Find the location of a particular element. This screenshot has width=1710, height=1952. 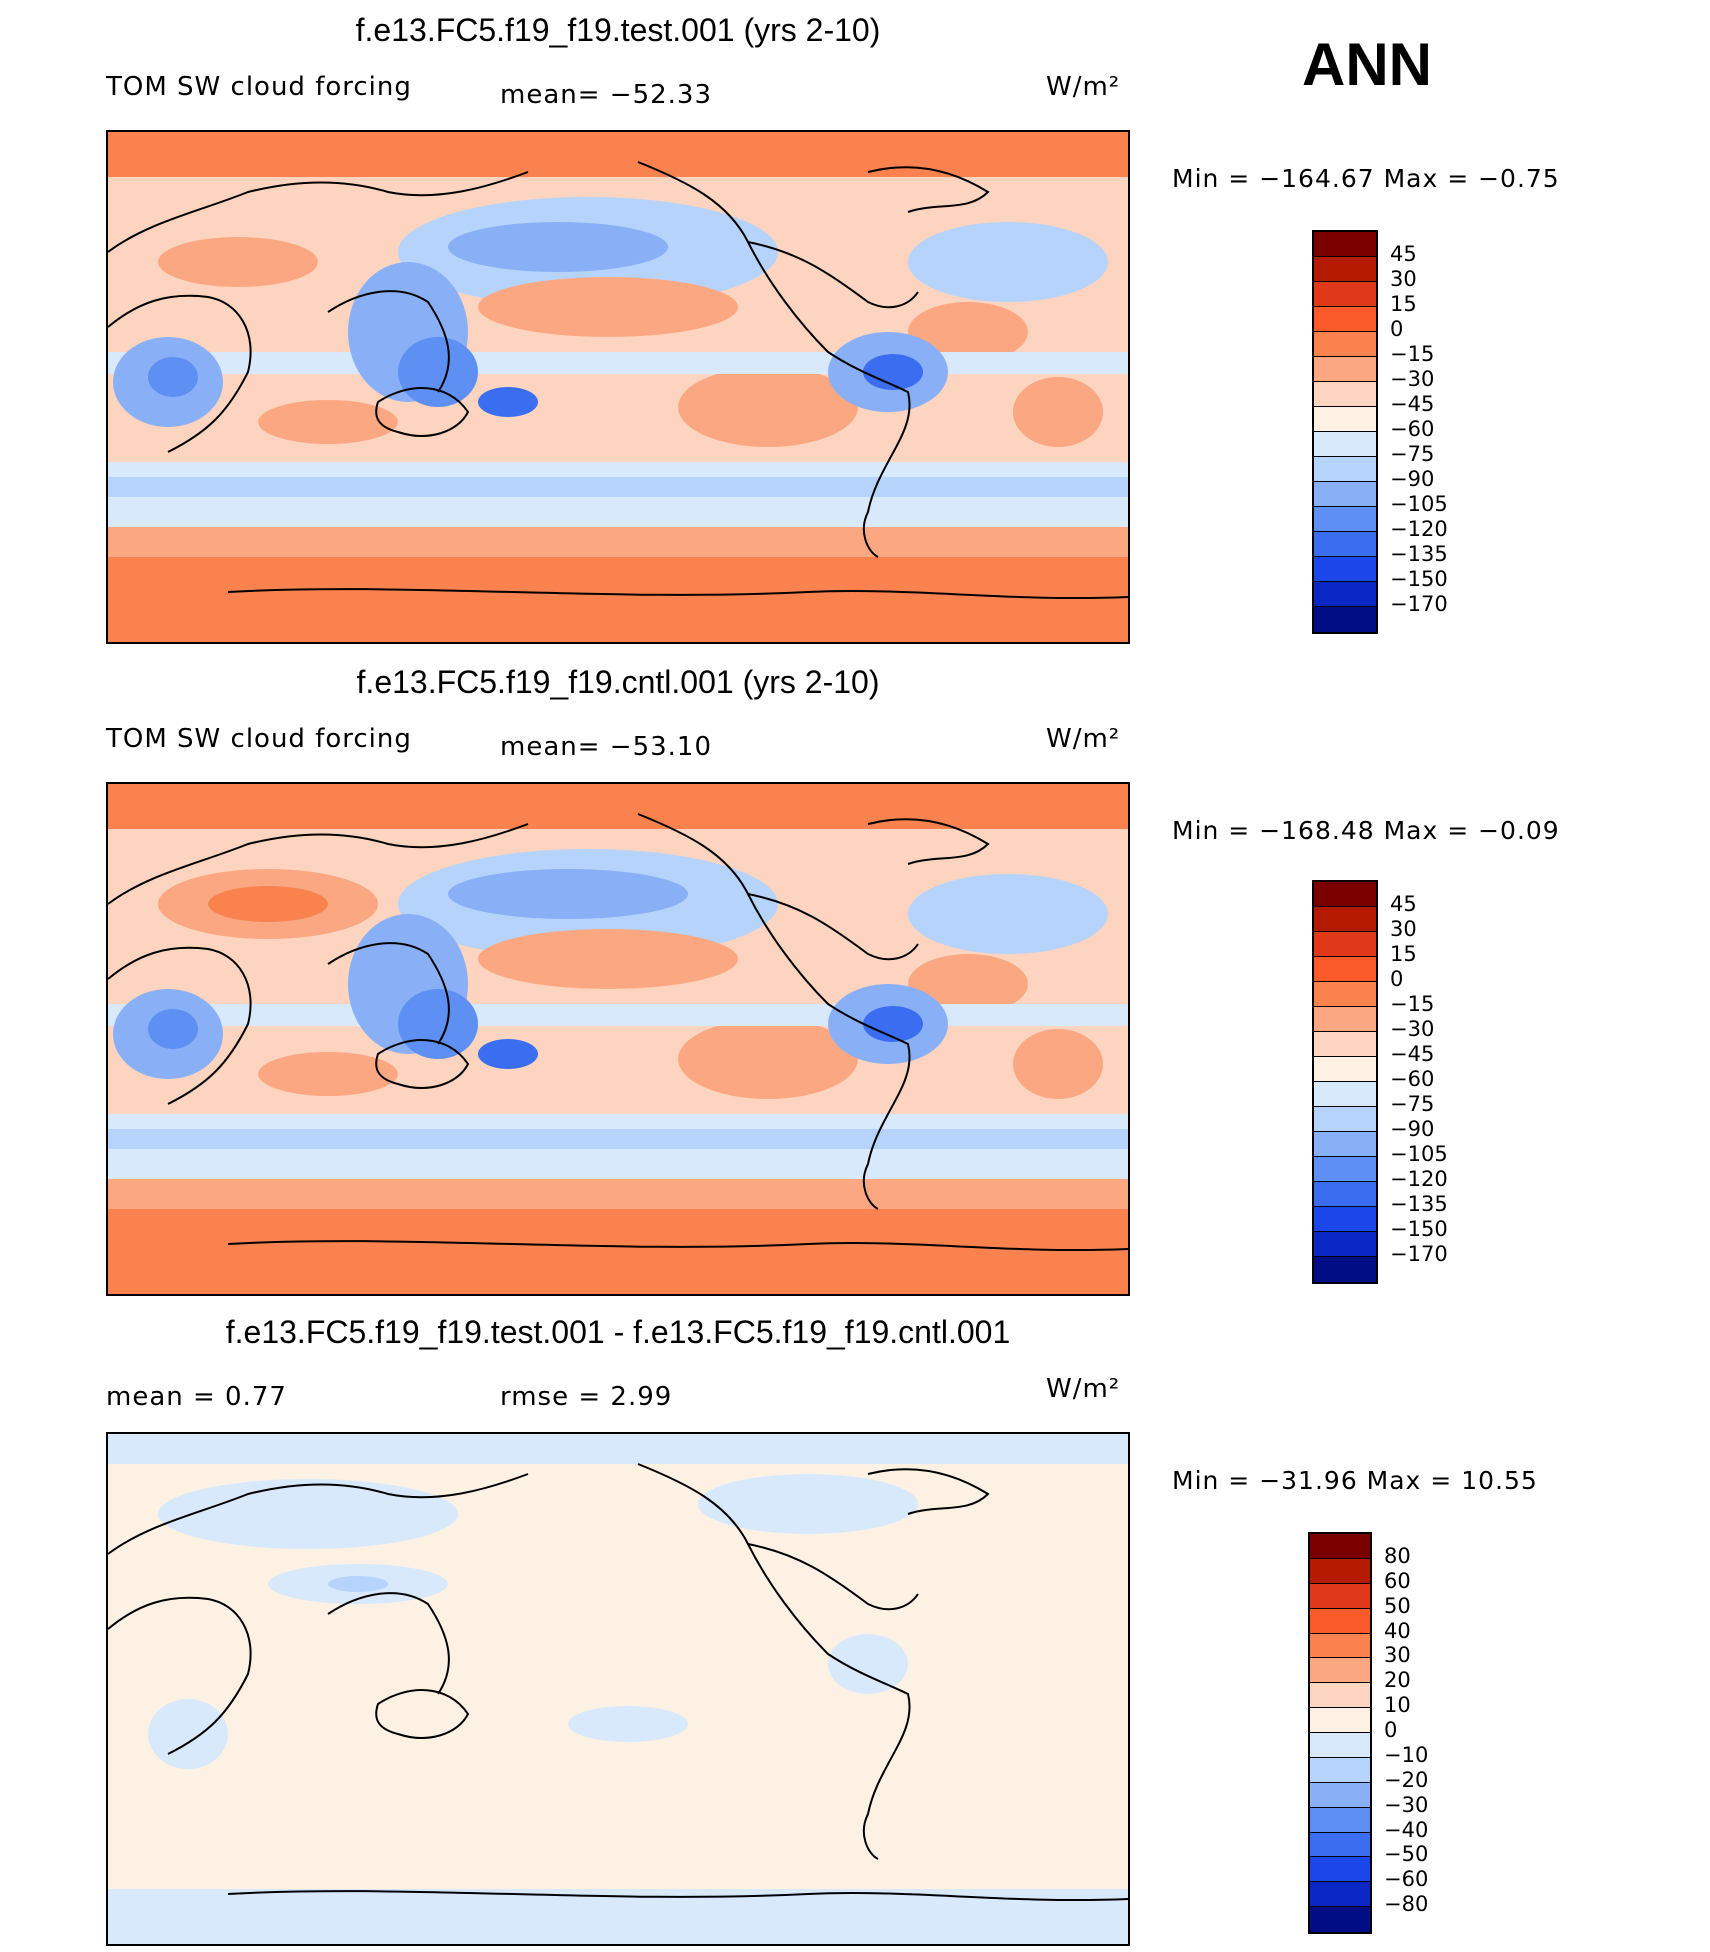

panel-3-minmax: Min = −31.96 Max = 10.55 is located at coordinates (1355, 1480).